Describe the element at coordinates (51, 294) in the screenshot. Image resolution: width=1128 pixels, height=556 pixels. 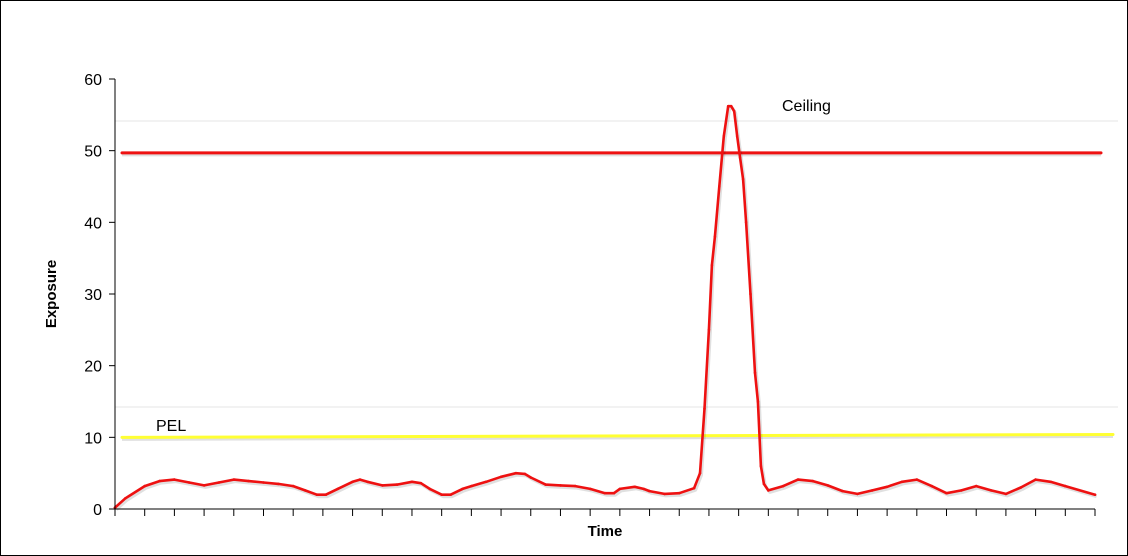
I see `y-axis-title: Exposure` at that location.